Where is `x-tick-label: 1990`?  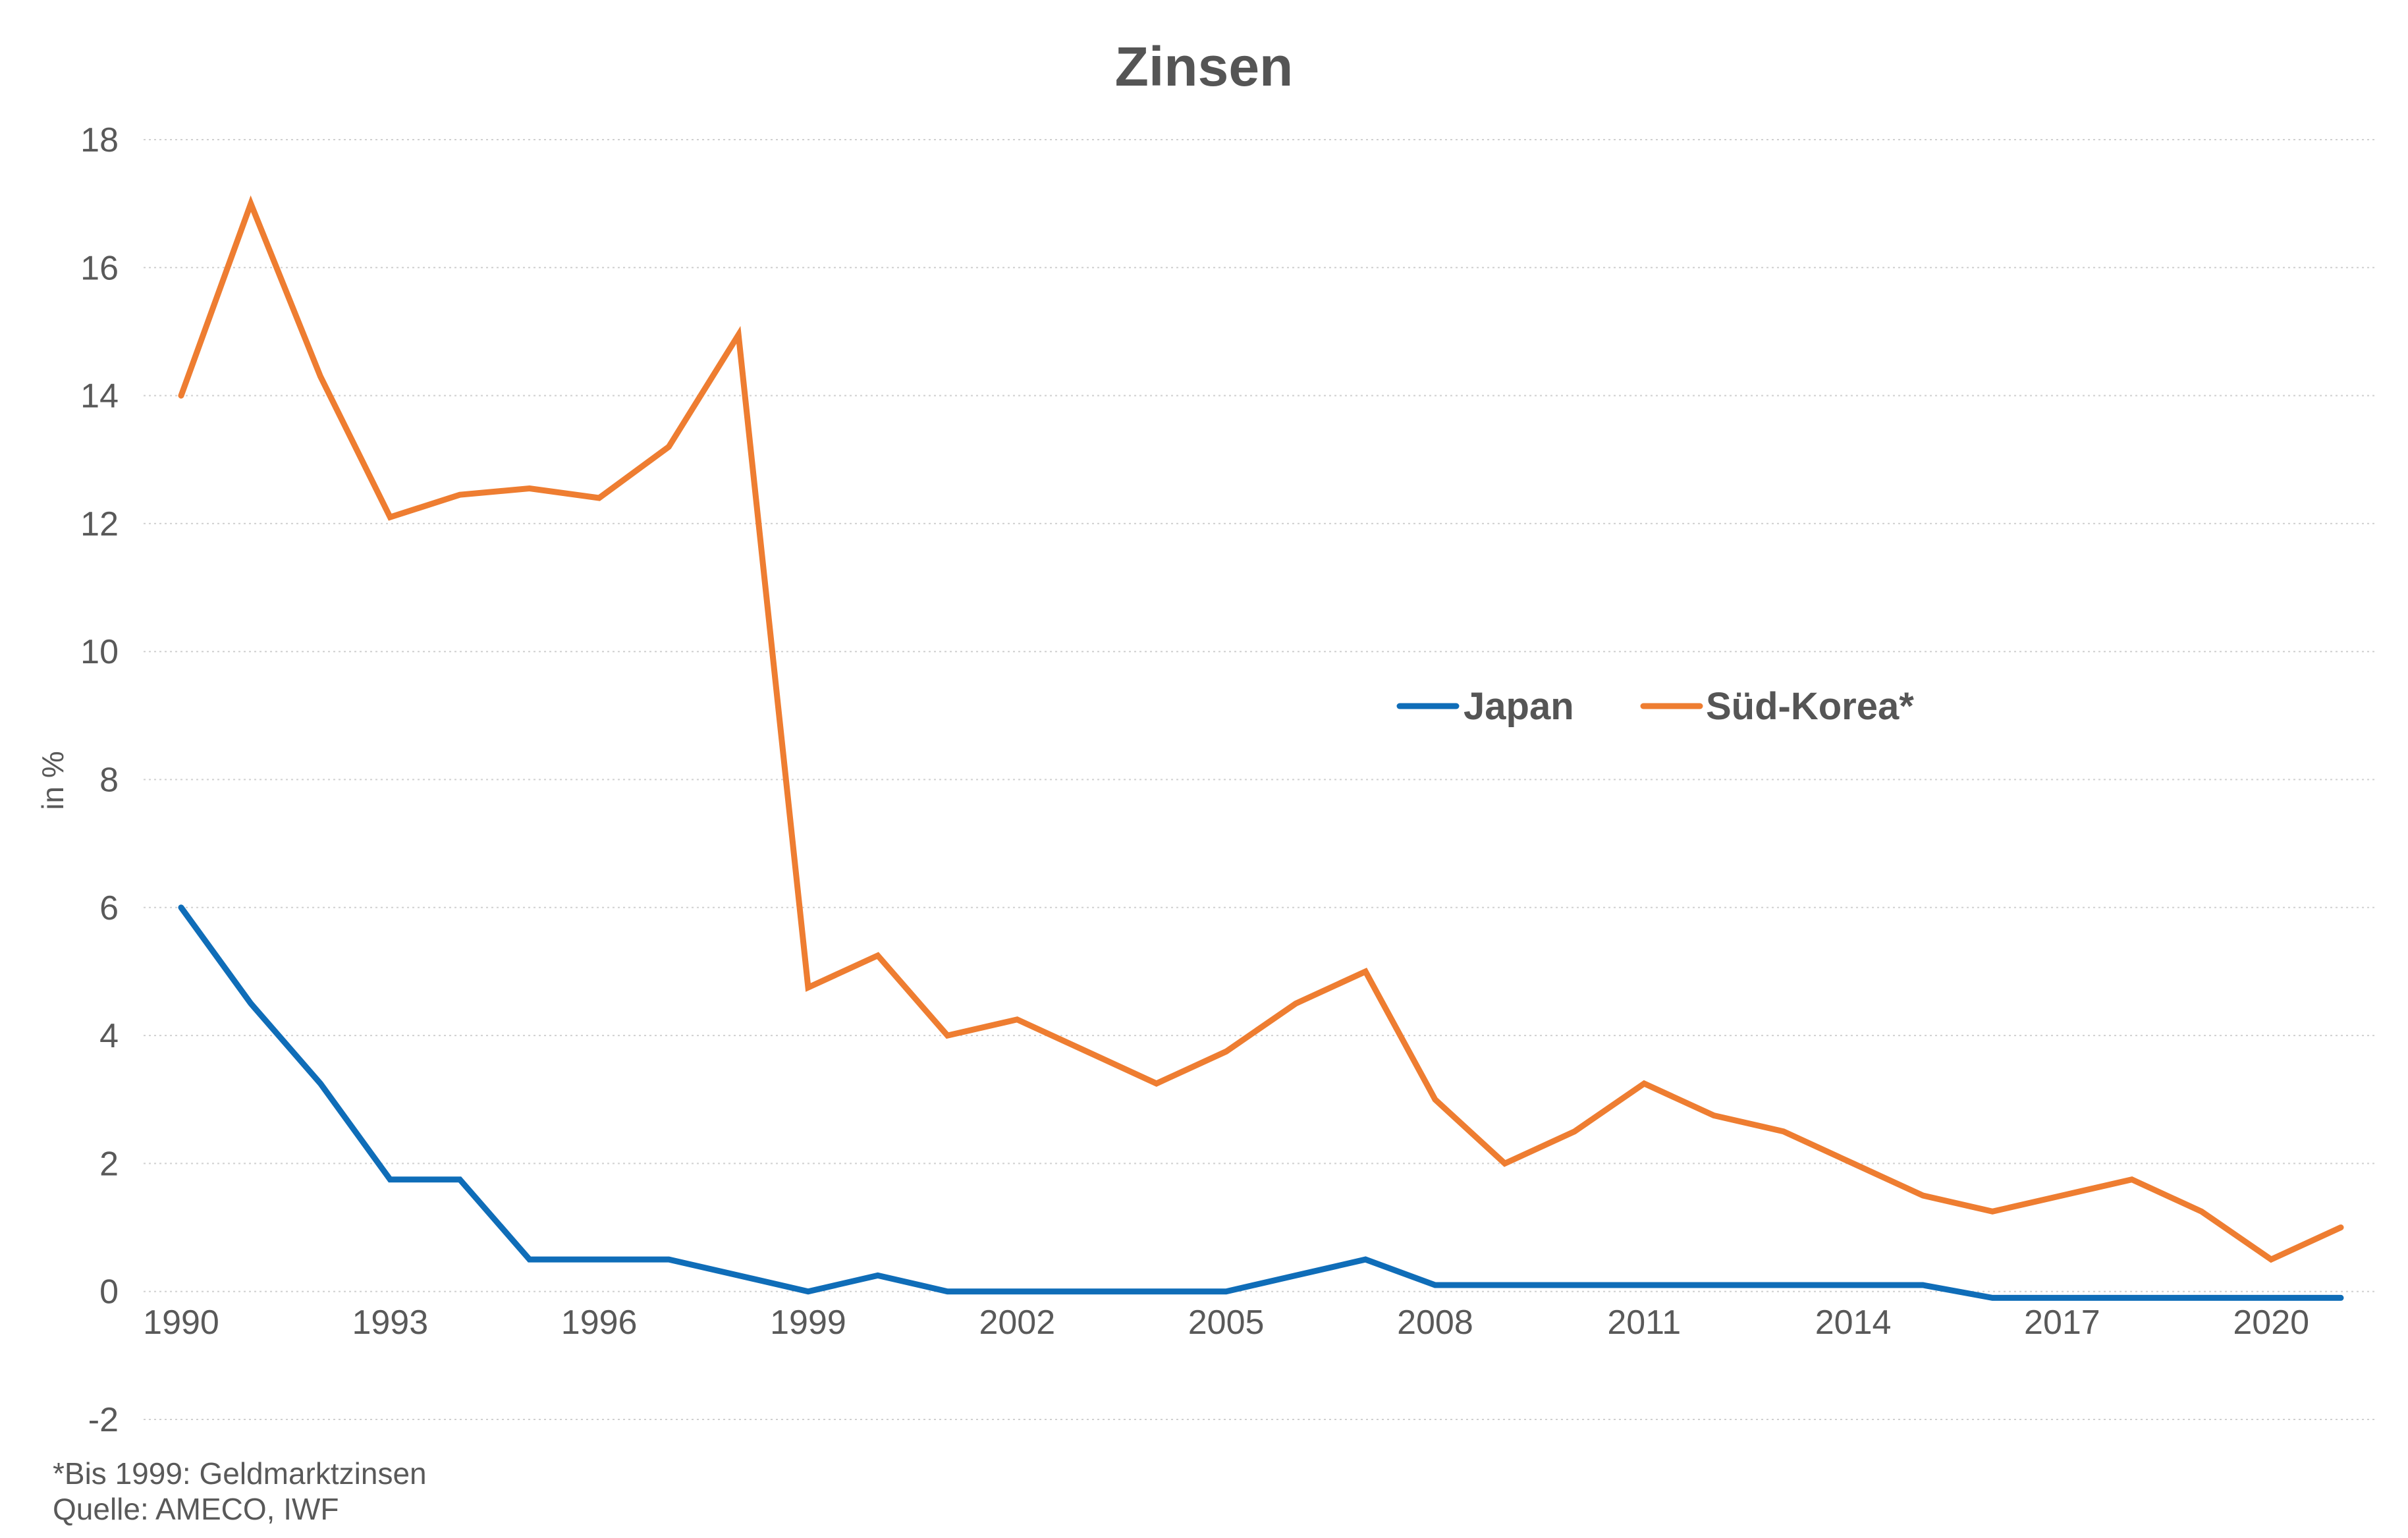 x-tick-label: 1990 is located at coordinates (181, 1323).